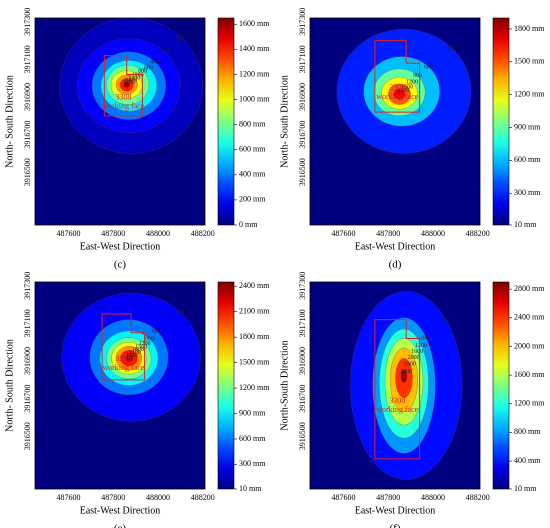 The image size is (550, 528). I want to click on contour-label: 1000, so click(138, 75).